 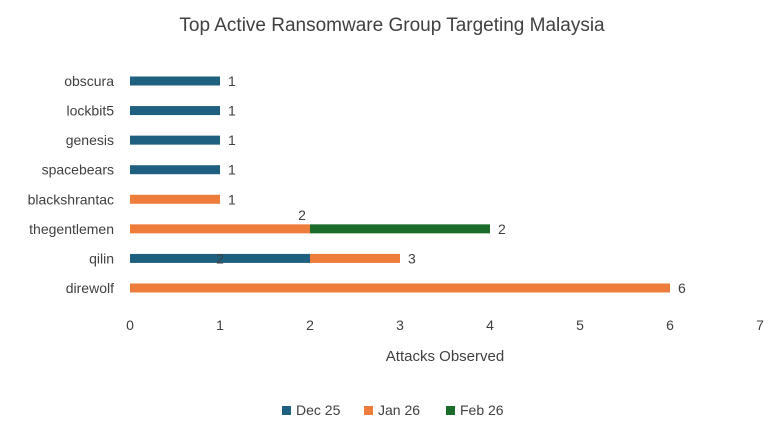 What do you see at coordinates (445, 356) in the screenshot?
I see `x-axis-title: Attacks Observed` at bounding box center [445, 356].